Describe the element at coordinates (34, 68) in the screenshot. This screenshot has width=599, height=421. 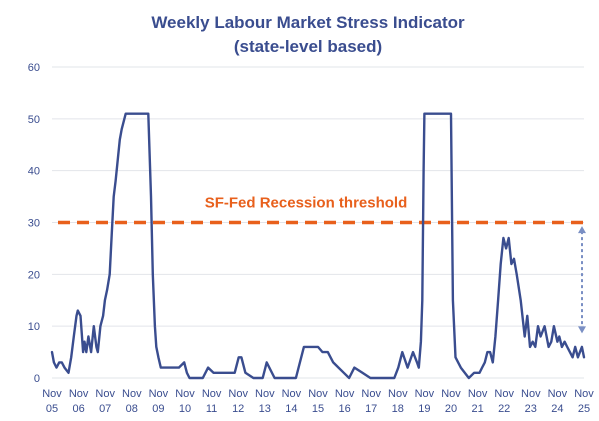
I see `y-tick-label: 60` at that location.